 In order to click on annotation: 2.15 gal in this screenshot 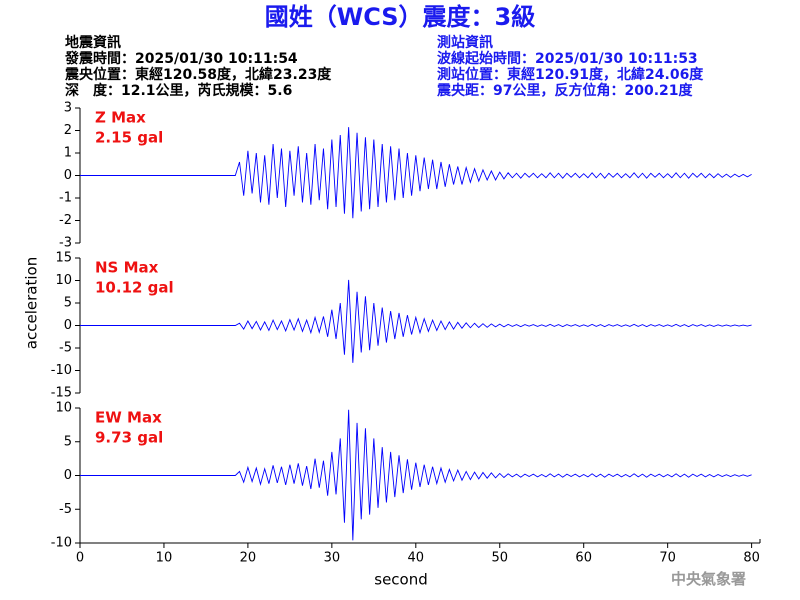, I will do `click(129, 138)`.